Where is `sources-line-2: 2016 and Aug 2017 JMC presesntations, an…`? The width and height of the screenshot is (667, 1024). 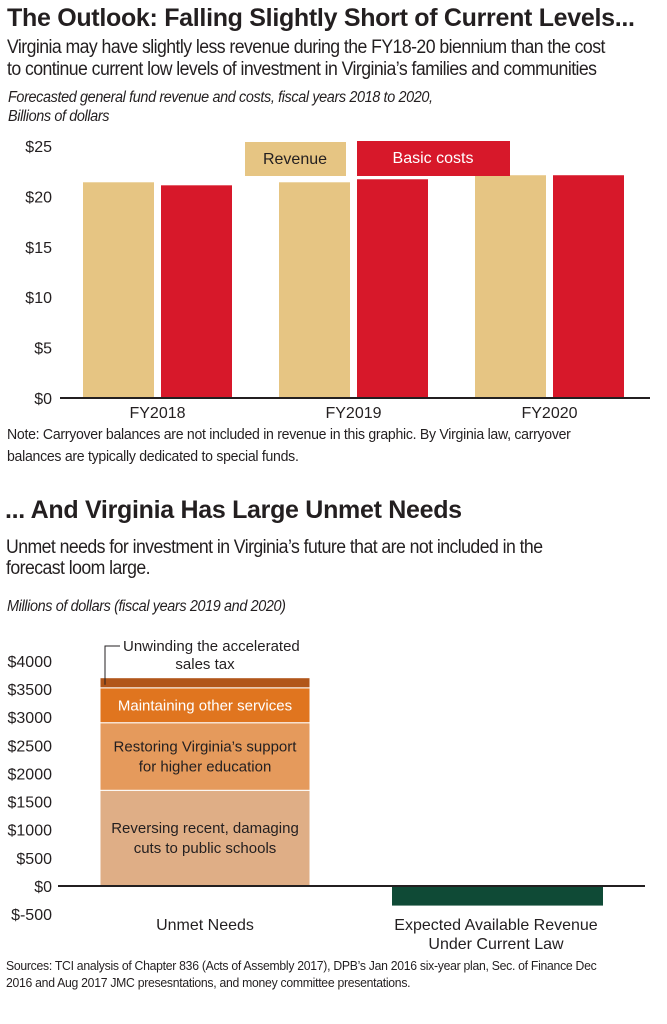
sources-line-2: 2016 and Aug 2017 JMC presesntations, an… is located at coordinates (208, 982).